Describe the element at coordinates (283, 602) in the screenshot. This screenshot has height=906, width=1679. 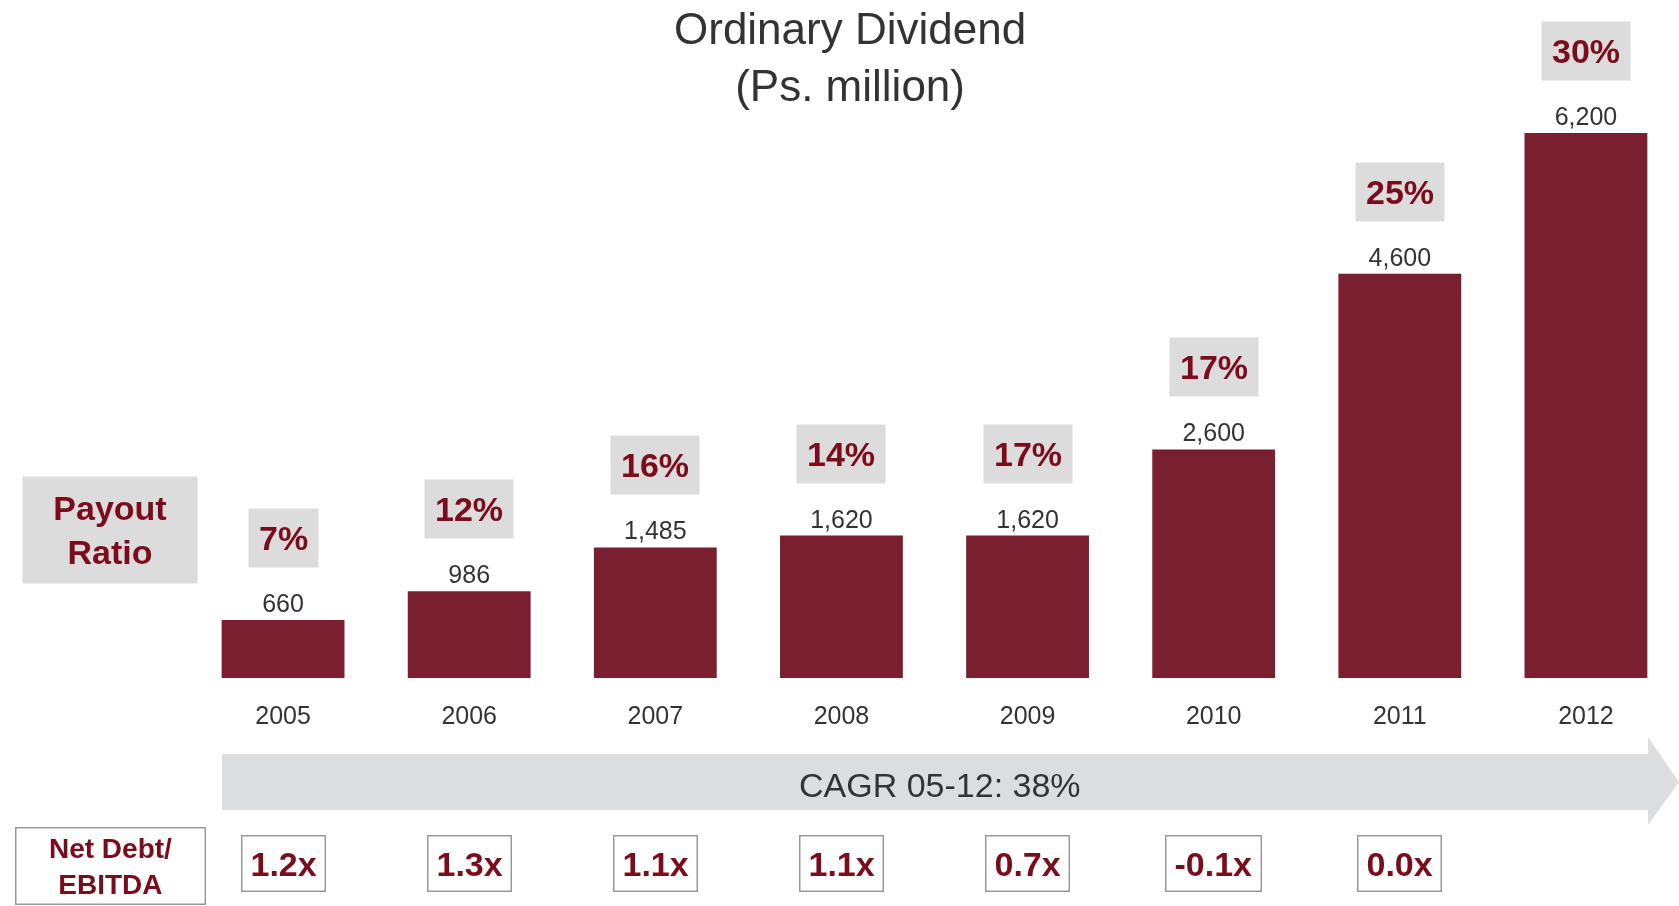
I see `data-label: 660` at that location.